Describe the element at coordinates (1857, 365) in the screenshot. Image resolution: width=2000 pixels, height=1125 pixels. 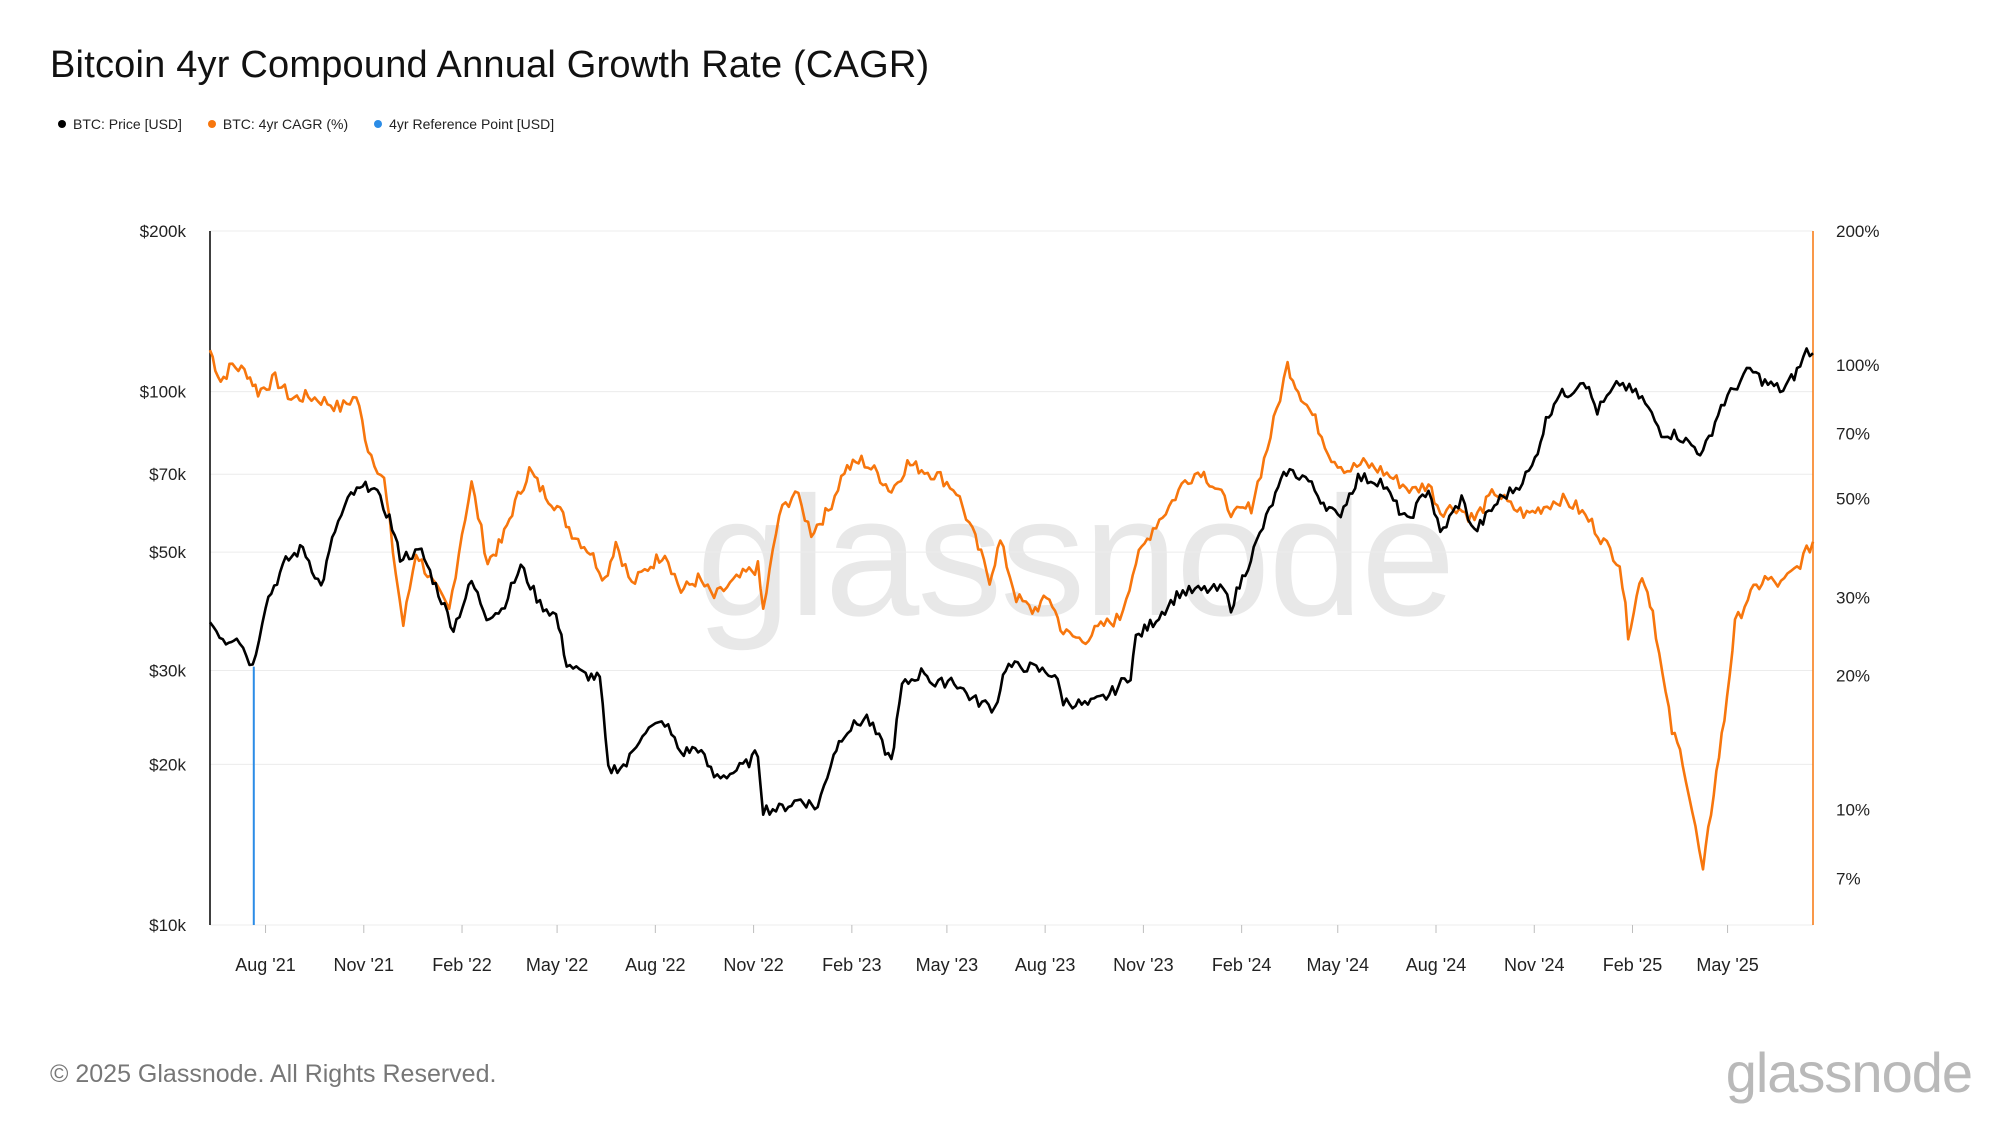
I see `right-tick-label: 100%` at that location.